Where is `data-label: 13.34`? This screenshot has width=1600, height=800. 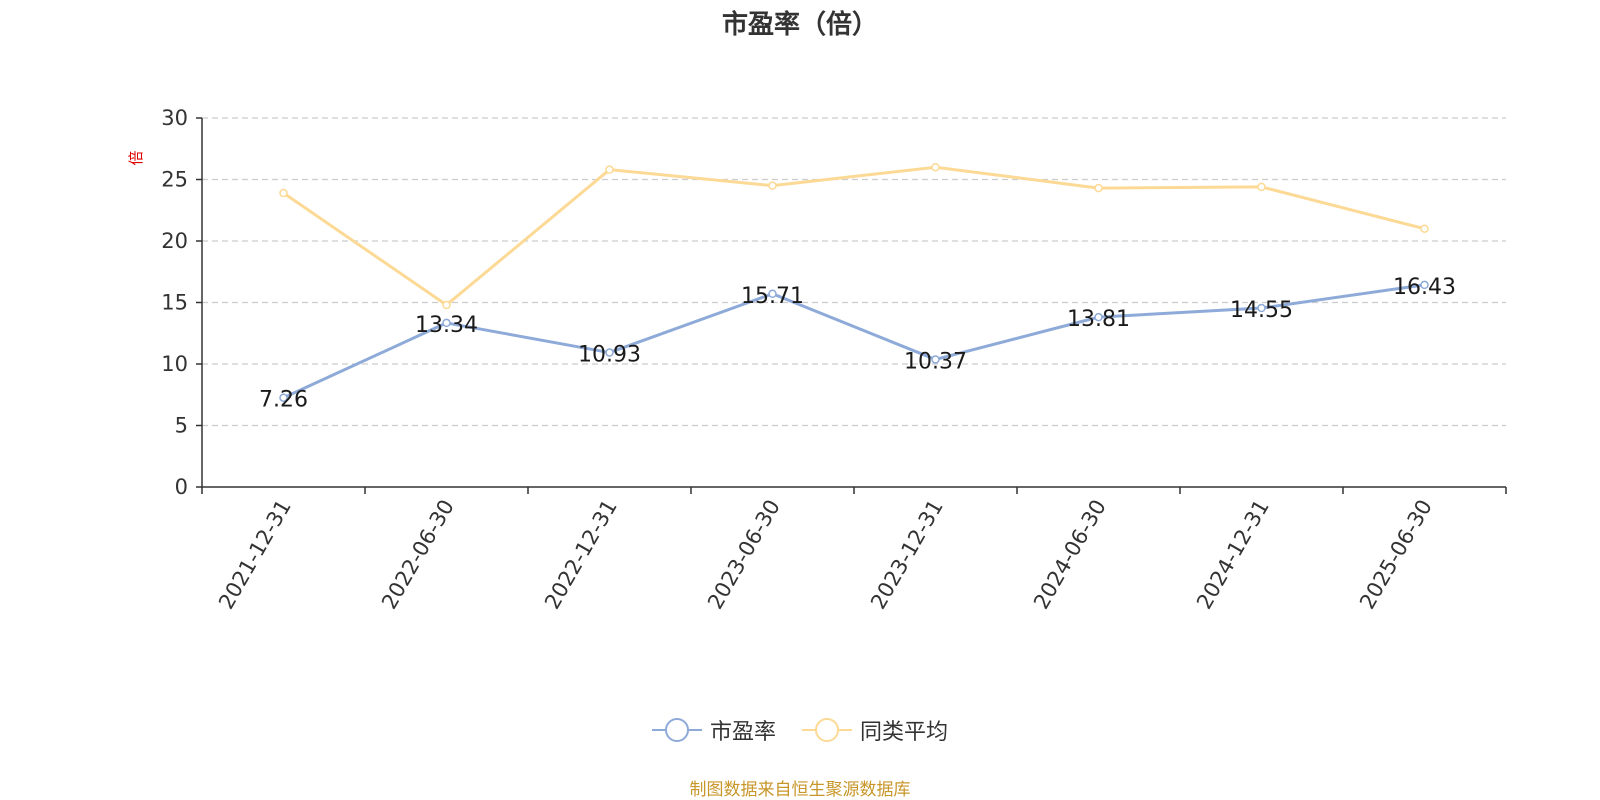 data-label: 13.34 is located at coordinates (446, 325).